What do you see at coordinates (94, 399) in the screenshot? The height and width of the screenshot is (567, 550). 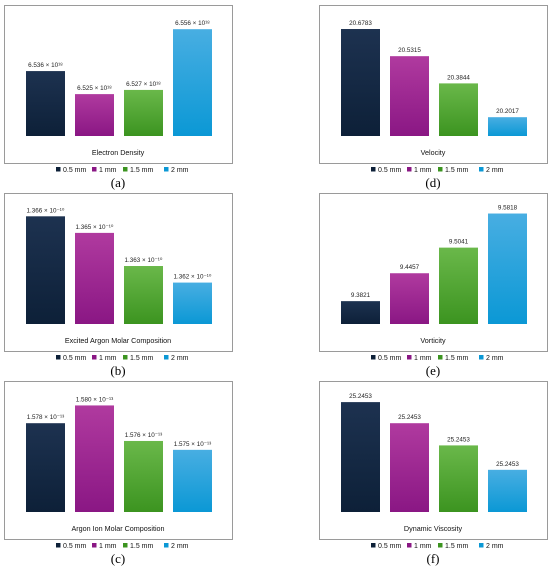 I see `data-label: 1.580 × 10⁻¹³` at bounding box center [94, 399].